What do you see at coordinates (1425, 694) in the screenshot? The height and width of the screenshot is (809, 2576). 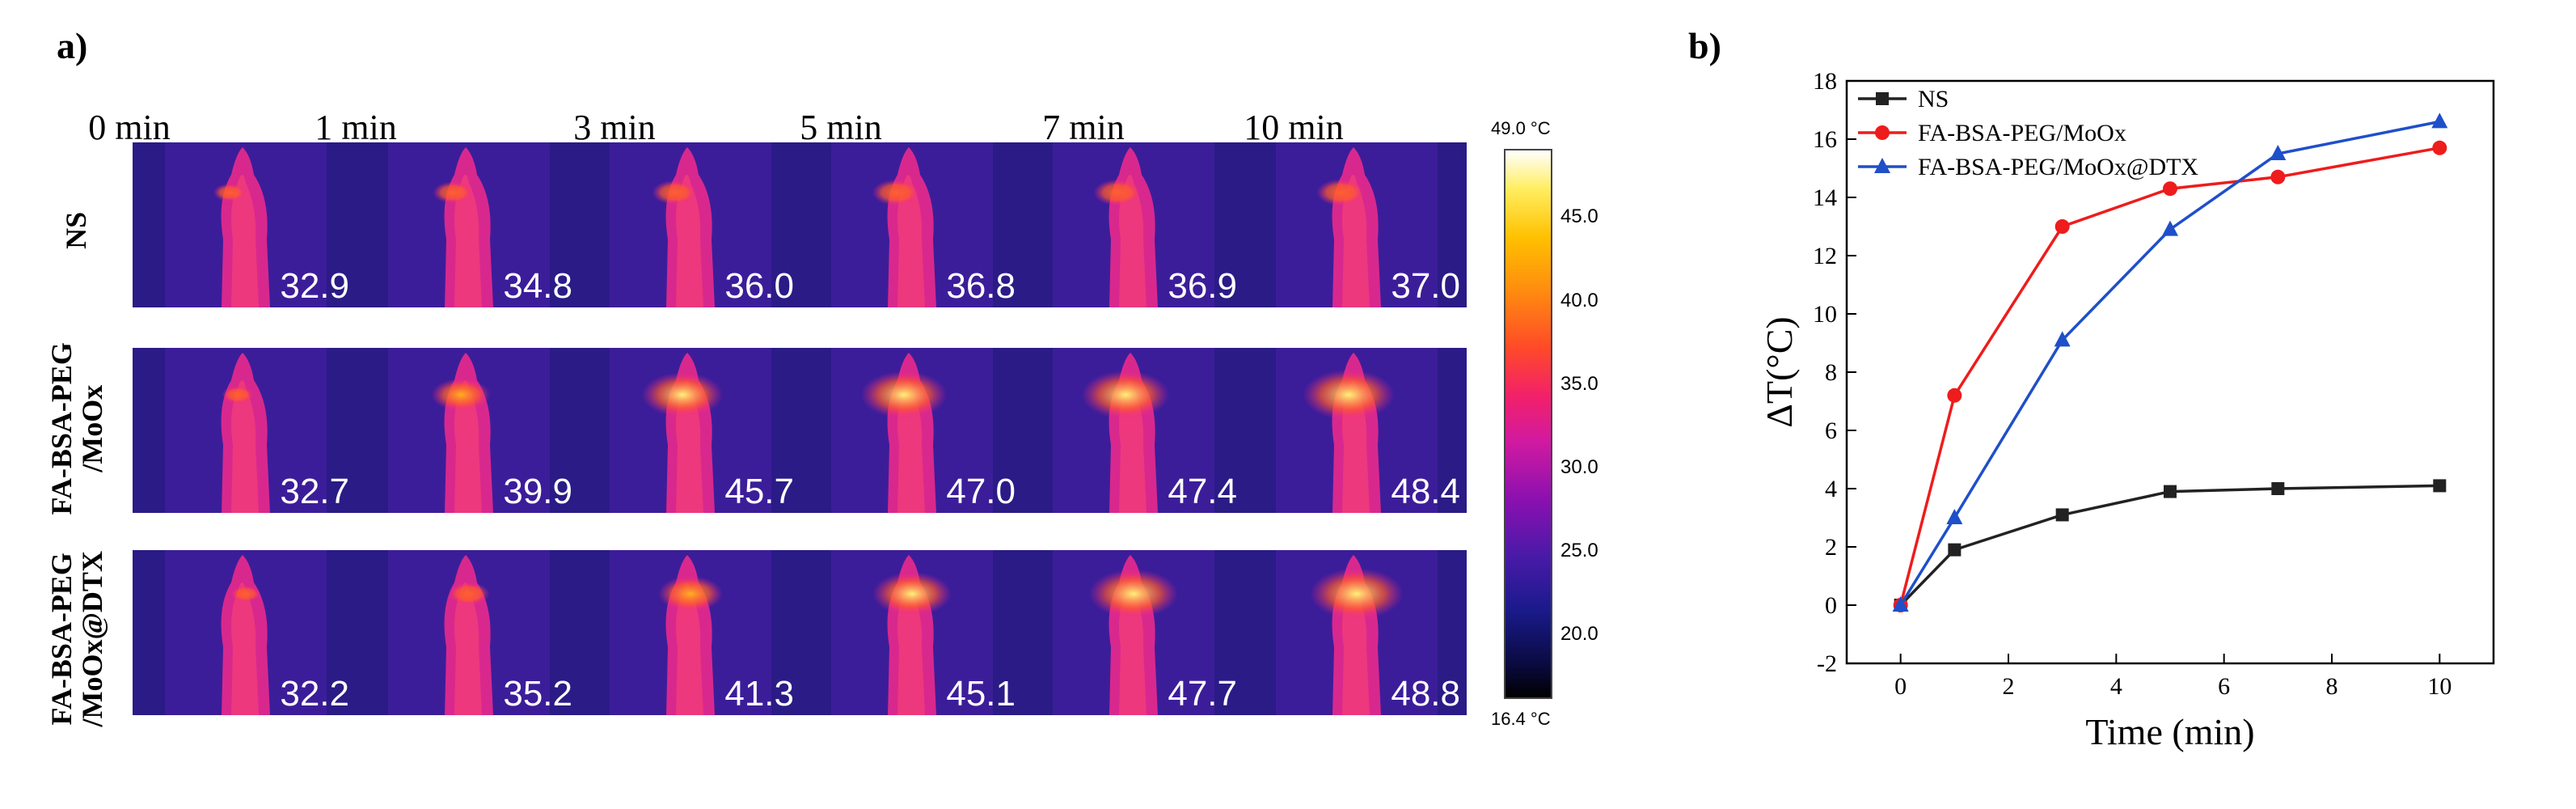 I see `temperature-readout: 48.8` at bounding box center [1425, 694].